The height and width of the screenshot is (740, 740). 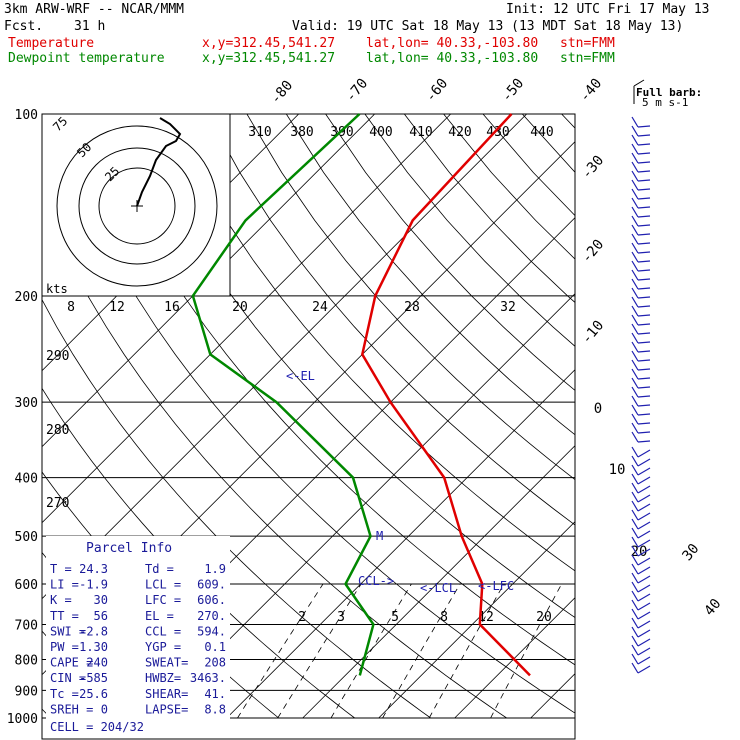 What do you see at coordinates (26, 479) in the screenshot?
I see `pressure-label-400: 400` at bounding box center [26, 479].